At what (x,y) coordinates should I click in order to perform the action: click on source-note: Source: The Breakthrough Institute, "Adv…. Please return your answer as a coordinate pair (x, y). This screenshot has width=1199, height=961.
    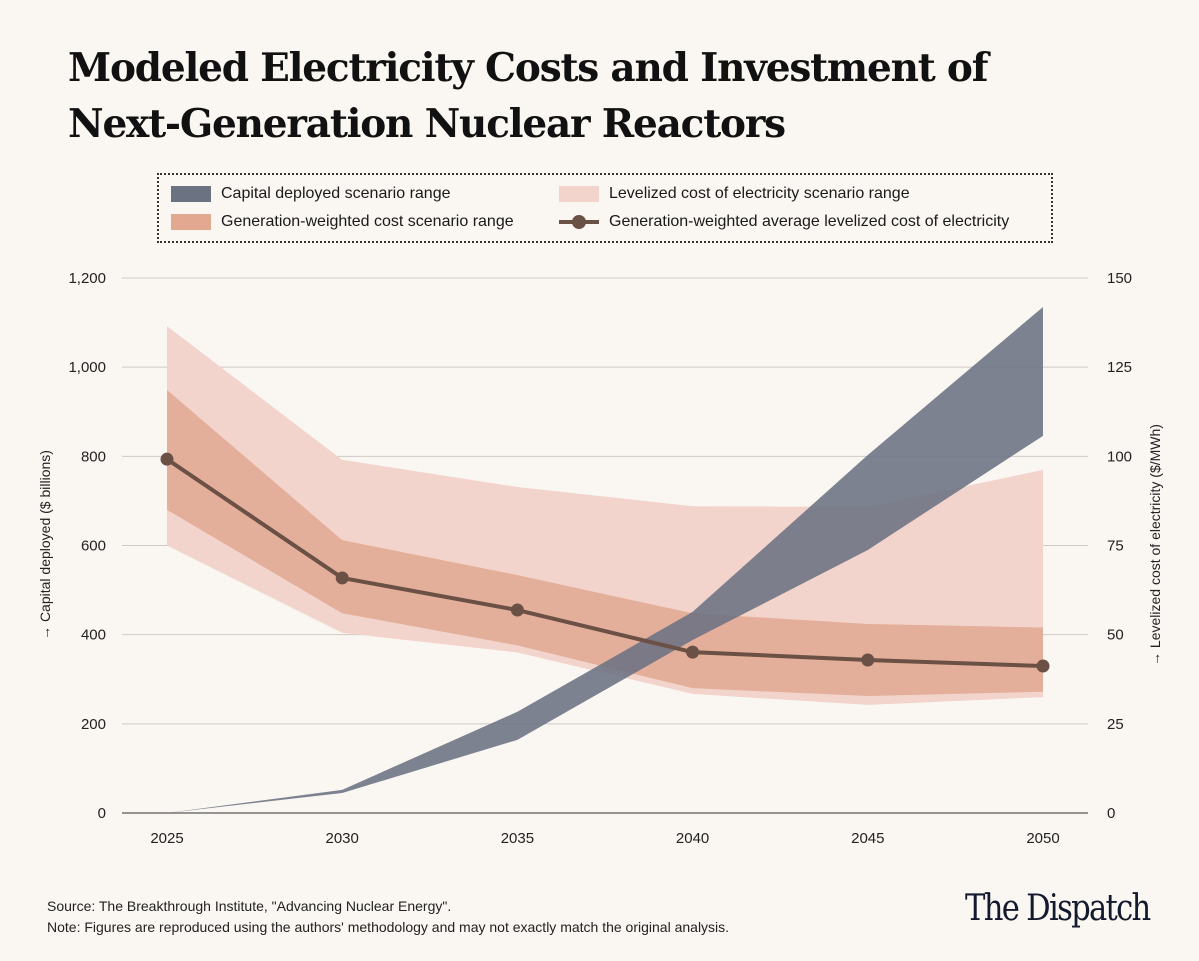
    Looking at the image, I should click on (249, 906).